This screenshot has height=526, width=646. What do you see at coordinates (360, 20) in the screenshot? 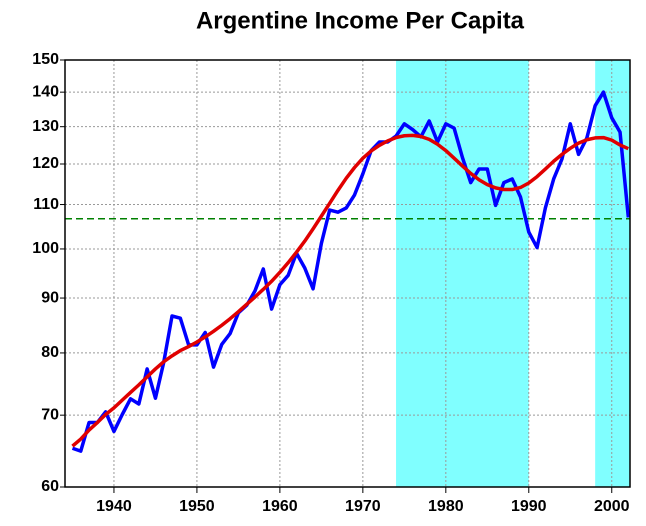
I see `chart-title: Argentine Income Per Capita` at bounding box center [360, 20].